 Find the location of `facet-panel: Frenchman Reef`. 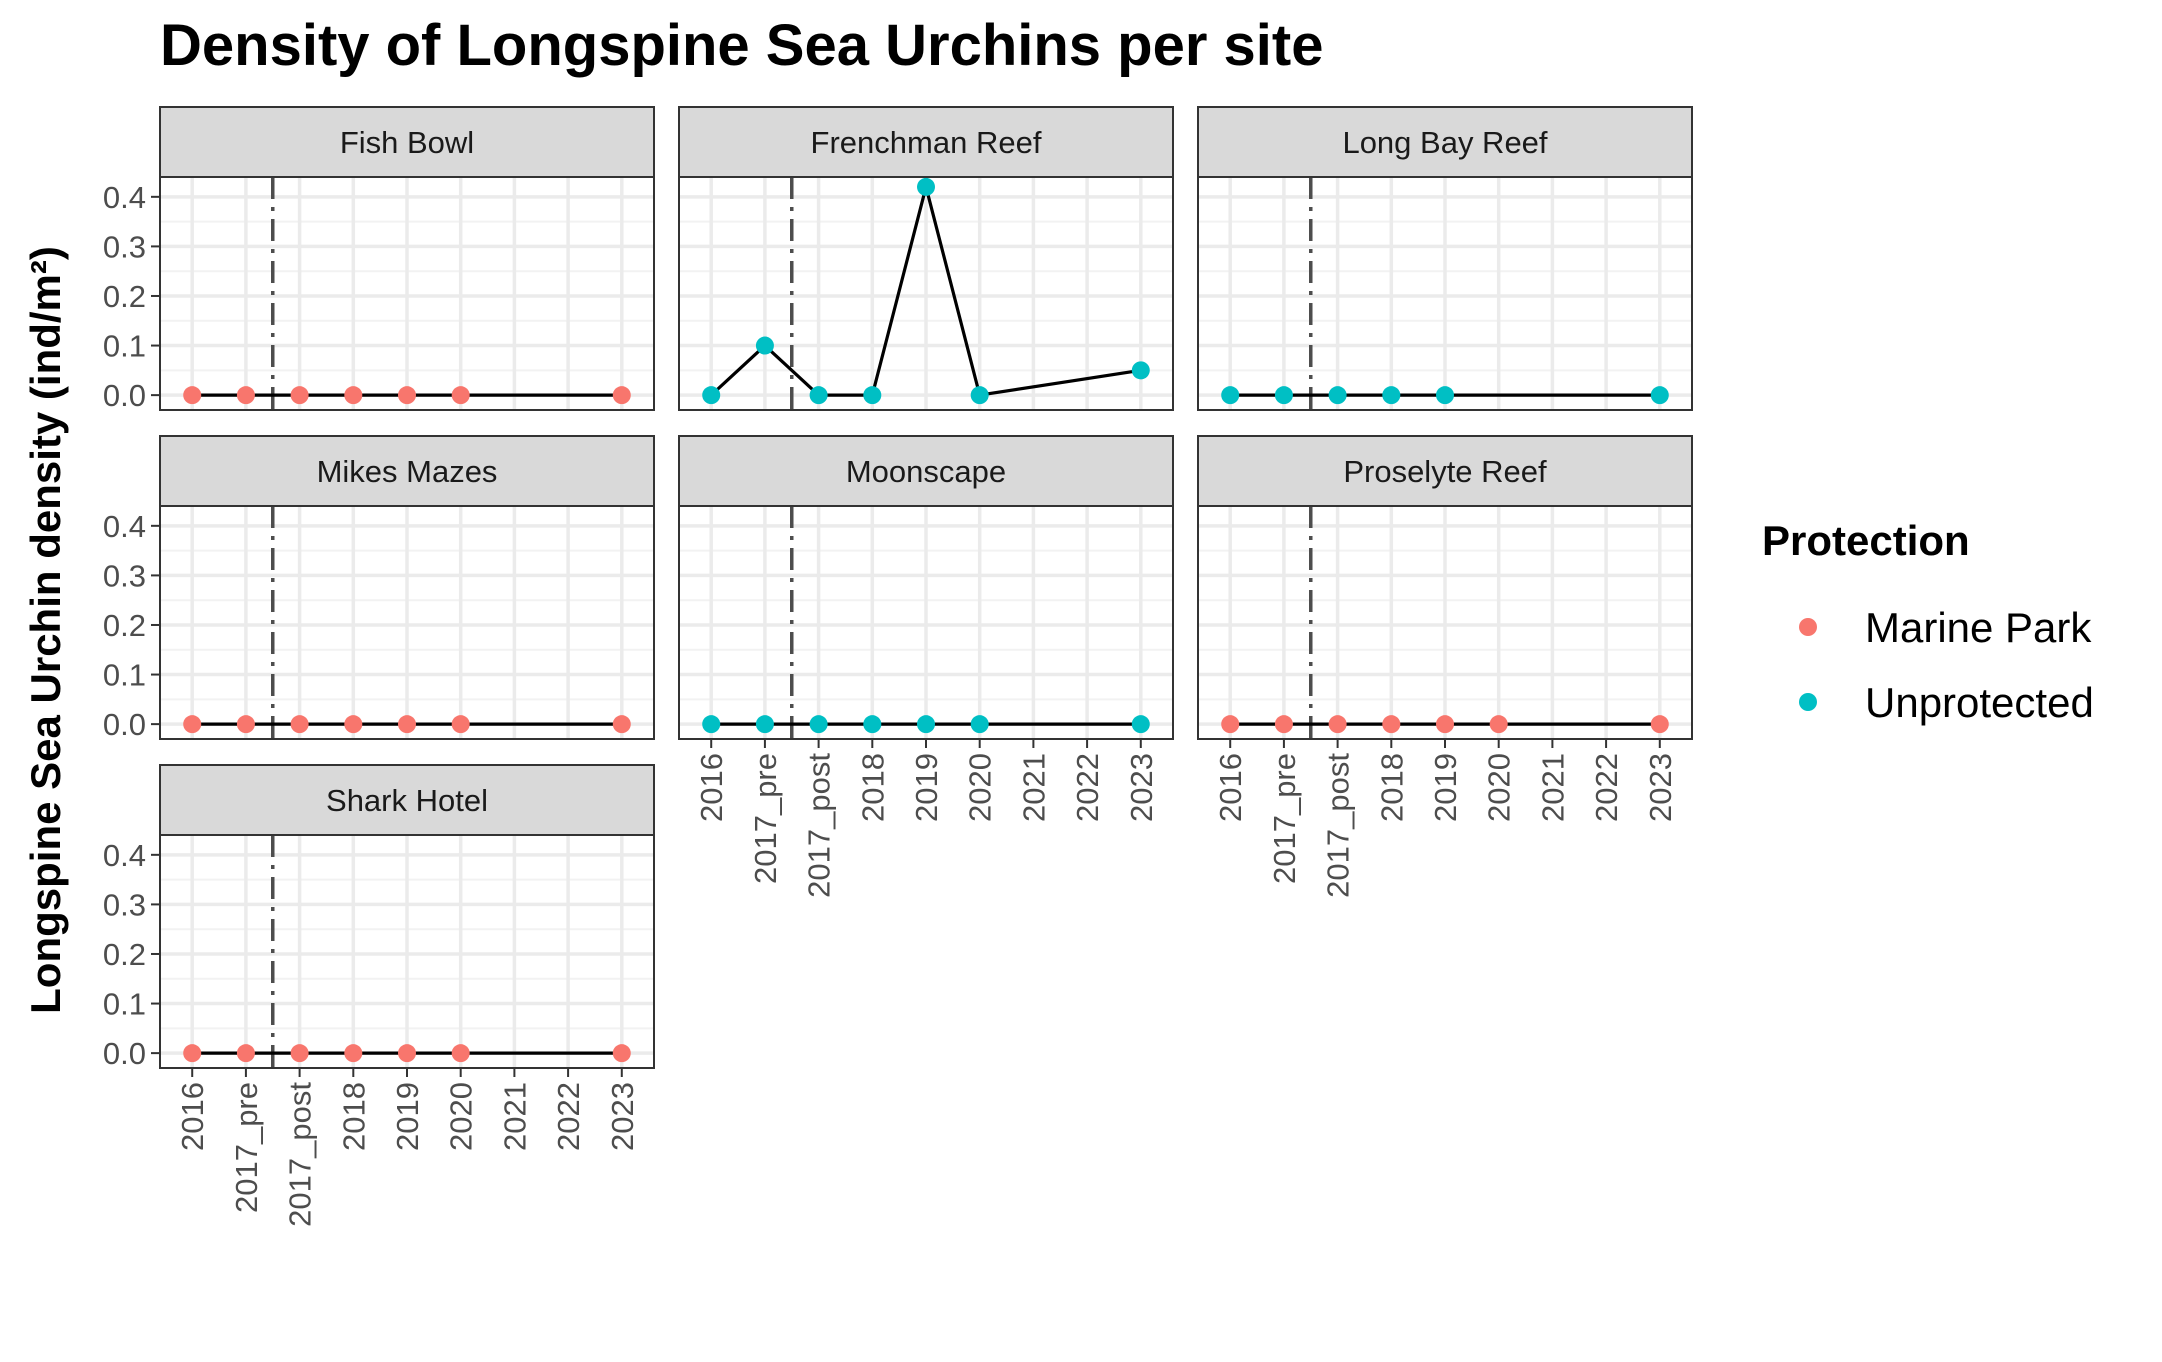

facet-panel: Frenchman Reef is located at coordinates (926, 258).